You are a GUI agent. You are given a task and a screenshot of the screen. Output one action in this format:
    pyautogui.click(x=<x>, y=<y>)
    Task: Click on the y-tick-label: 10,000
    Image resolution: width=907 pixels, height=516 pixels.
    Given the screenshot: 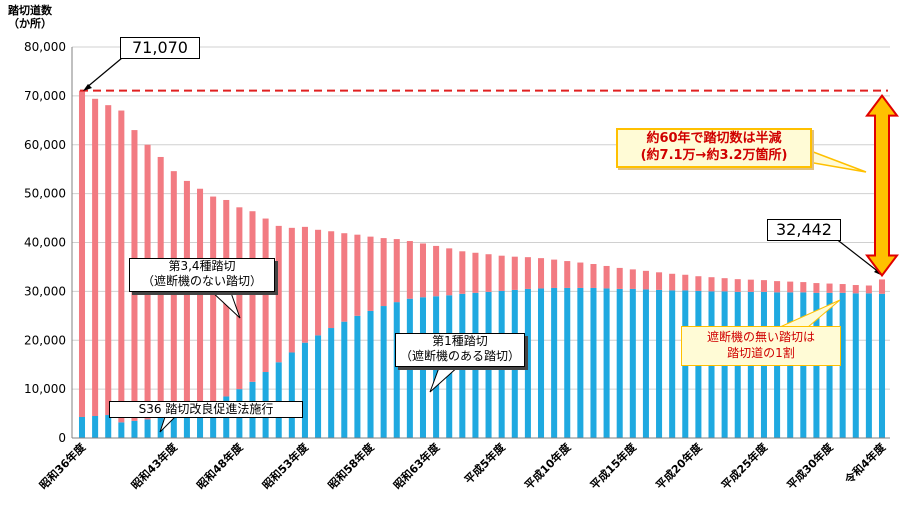 What is the action you would take?
    pyautogui.click(x=45, y=389)
    